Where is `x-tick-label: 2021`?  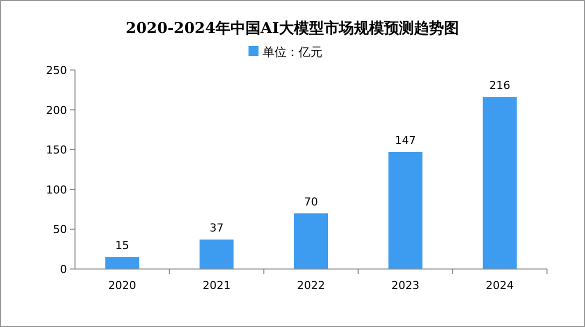
x-tick-label: 2021 is located at coordinates (216, 285).